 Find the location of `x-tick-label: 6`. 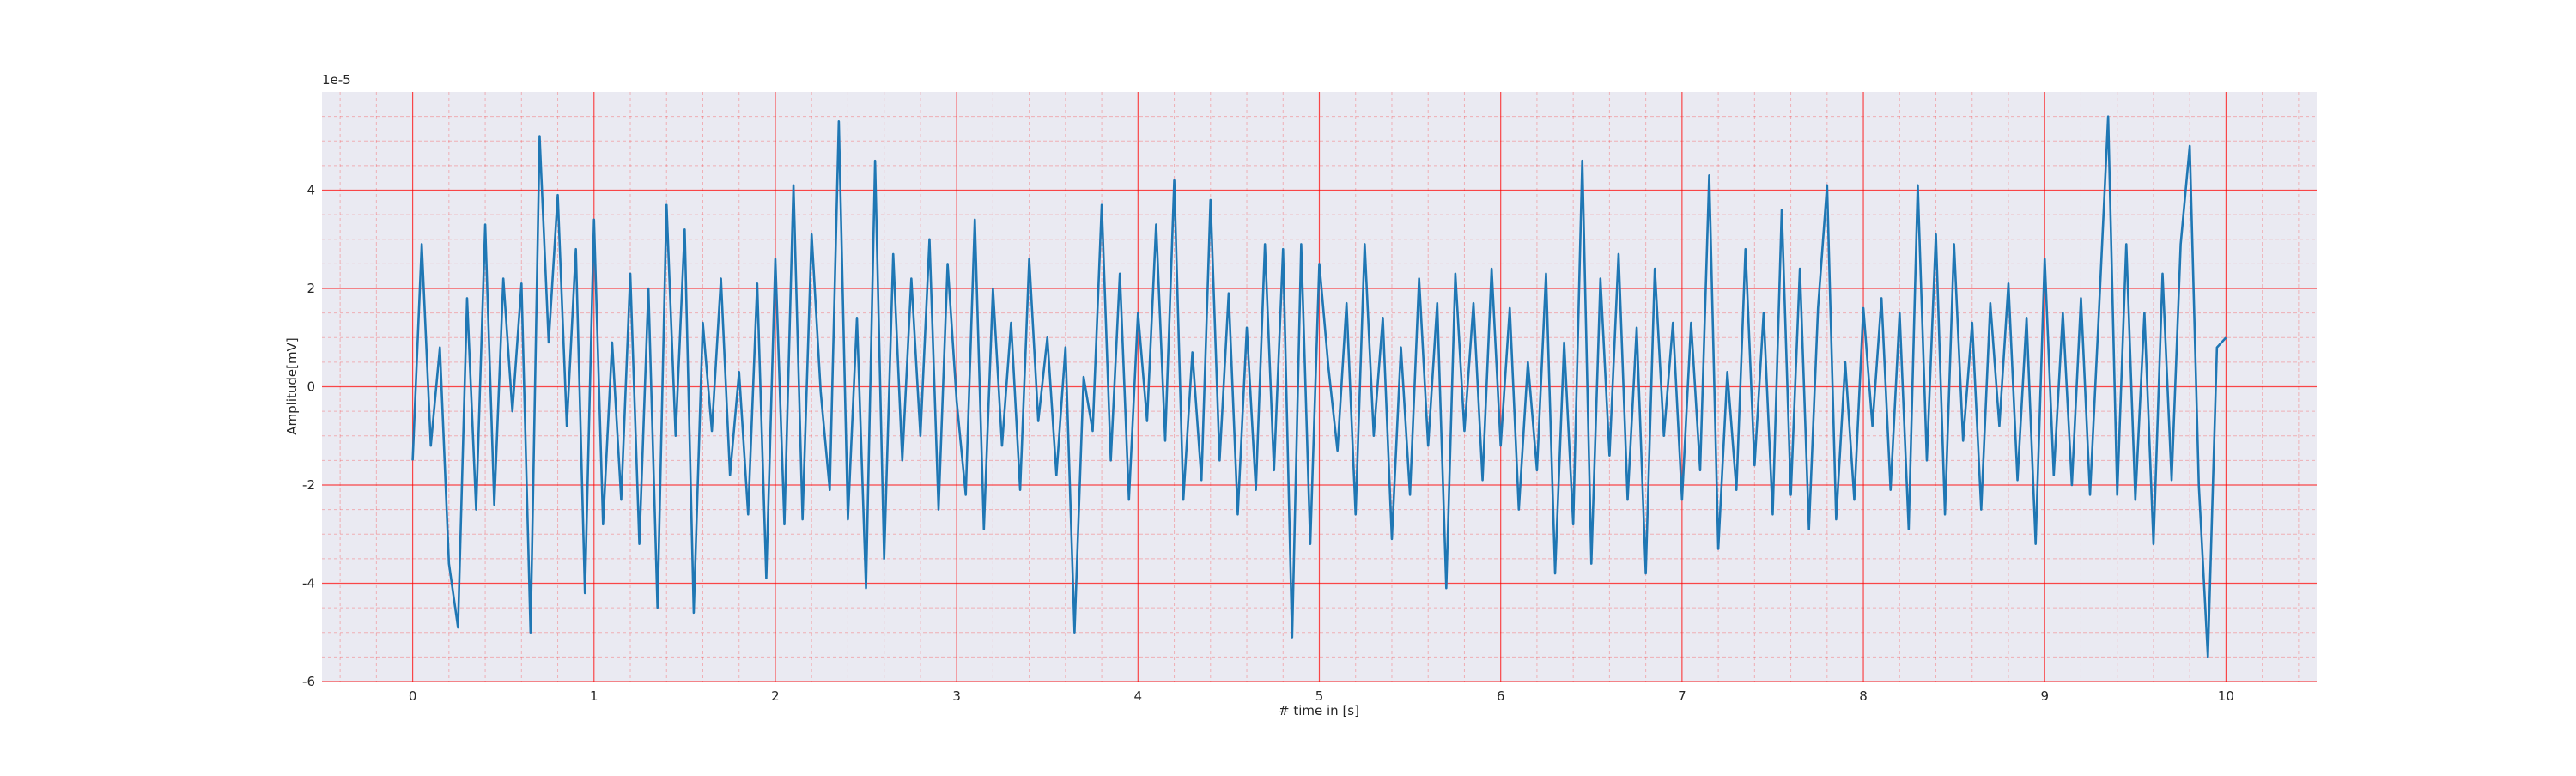

x-tick-label: 6 is located at coordinates (1501, 696).